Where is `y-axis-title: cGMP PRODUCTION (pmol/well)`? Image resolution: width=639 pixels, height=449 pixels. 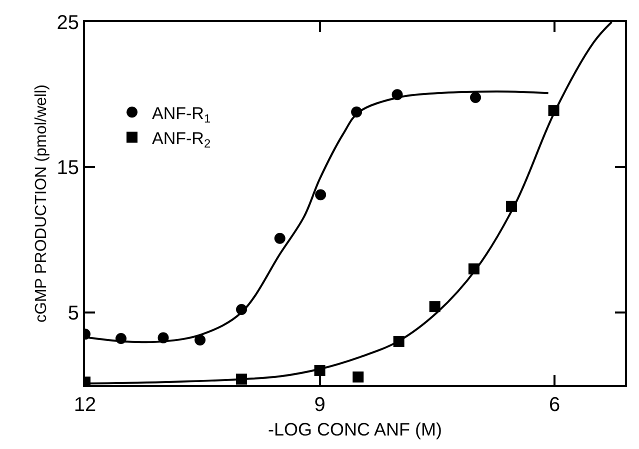
y-axis-title: cGMP PRODUCTION (pmol/well) is located at coordinates (41, 203).